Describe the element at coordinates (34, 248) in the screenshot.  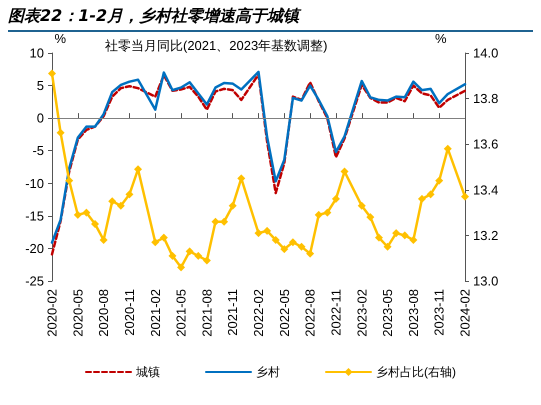
I see `y-tick-label: -20` at that location.